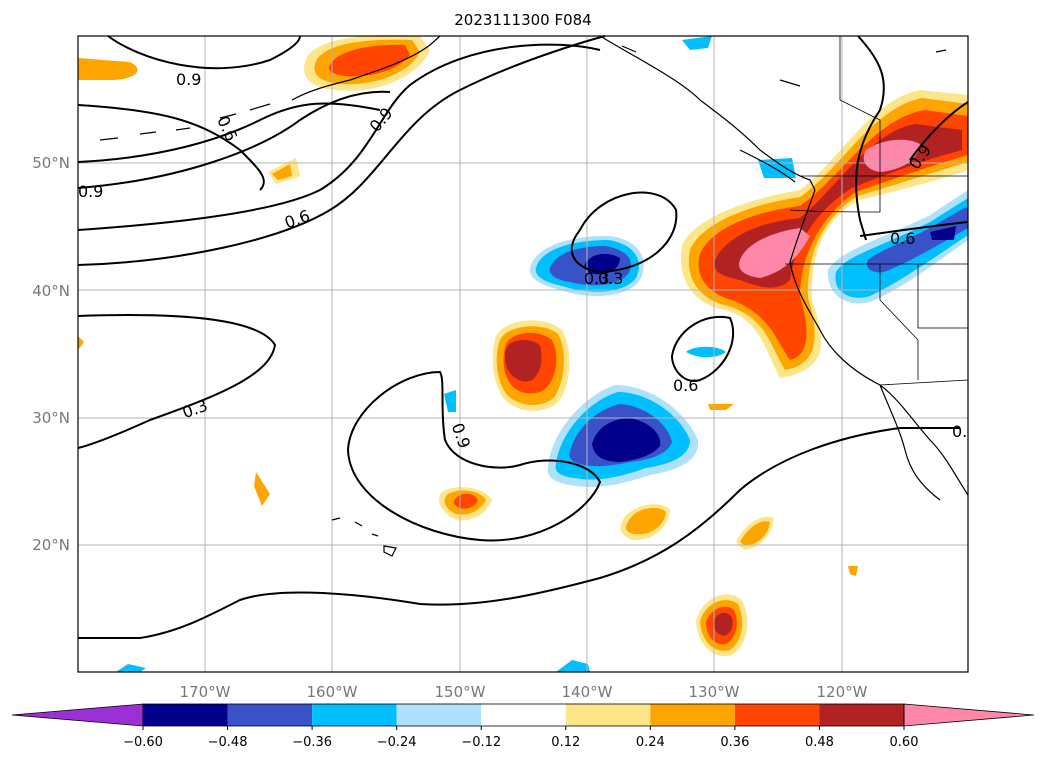 Image resolution: width=1047 pixels, height=765 pixels. I want to click on lon-label: 160°W, so click(332, 692).